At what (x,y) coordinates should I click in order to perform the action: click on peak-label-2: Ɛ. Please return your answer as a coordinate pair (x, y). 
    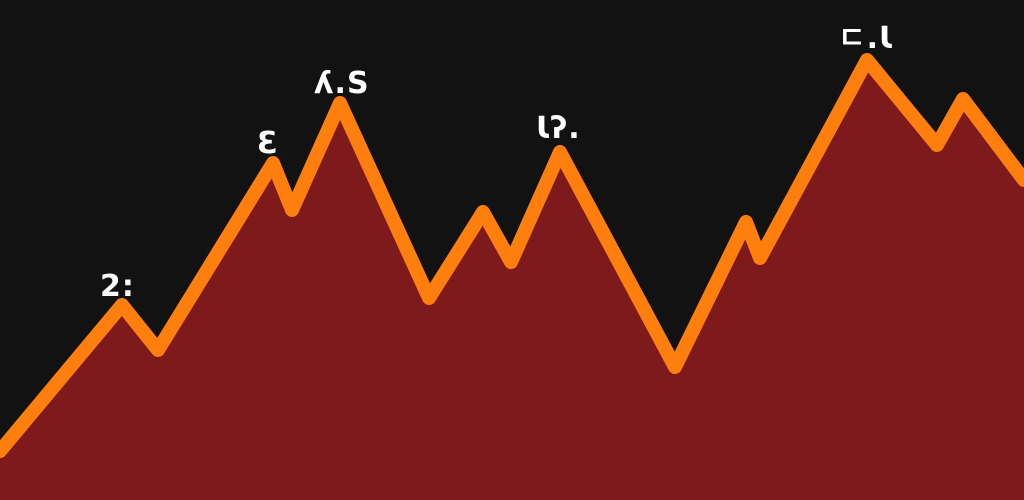
    Looking at the image, I should click on (268, 143).